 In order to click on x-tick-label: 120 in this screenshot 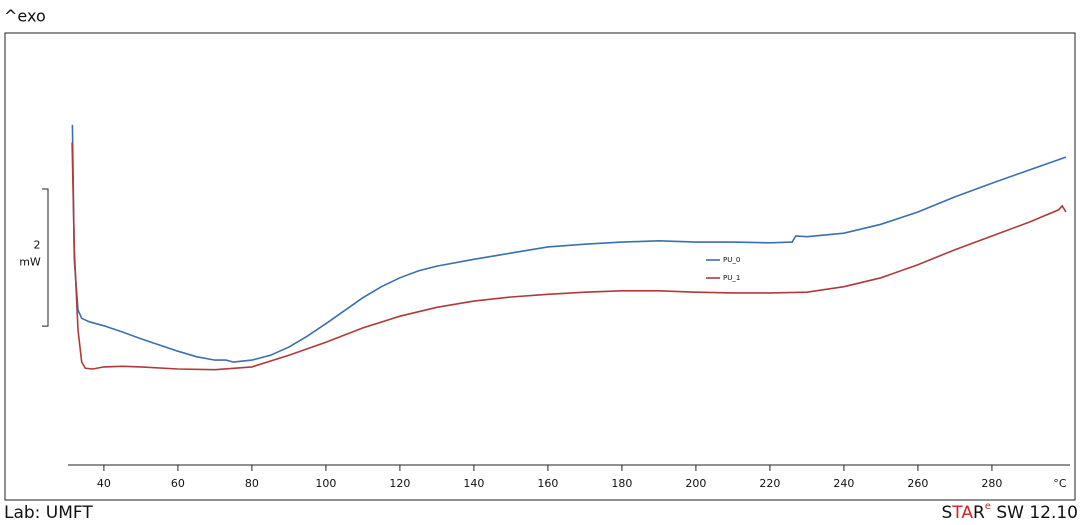, I will do `click(399, 483)`.